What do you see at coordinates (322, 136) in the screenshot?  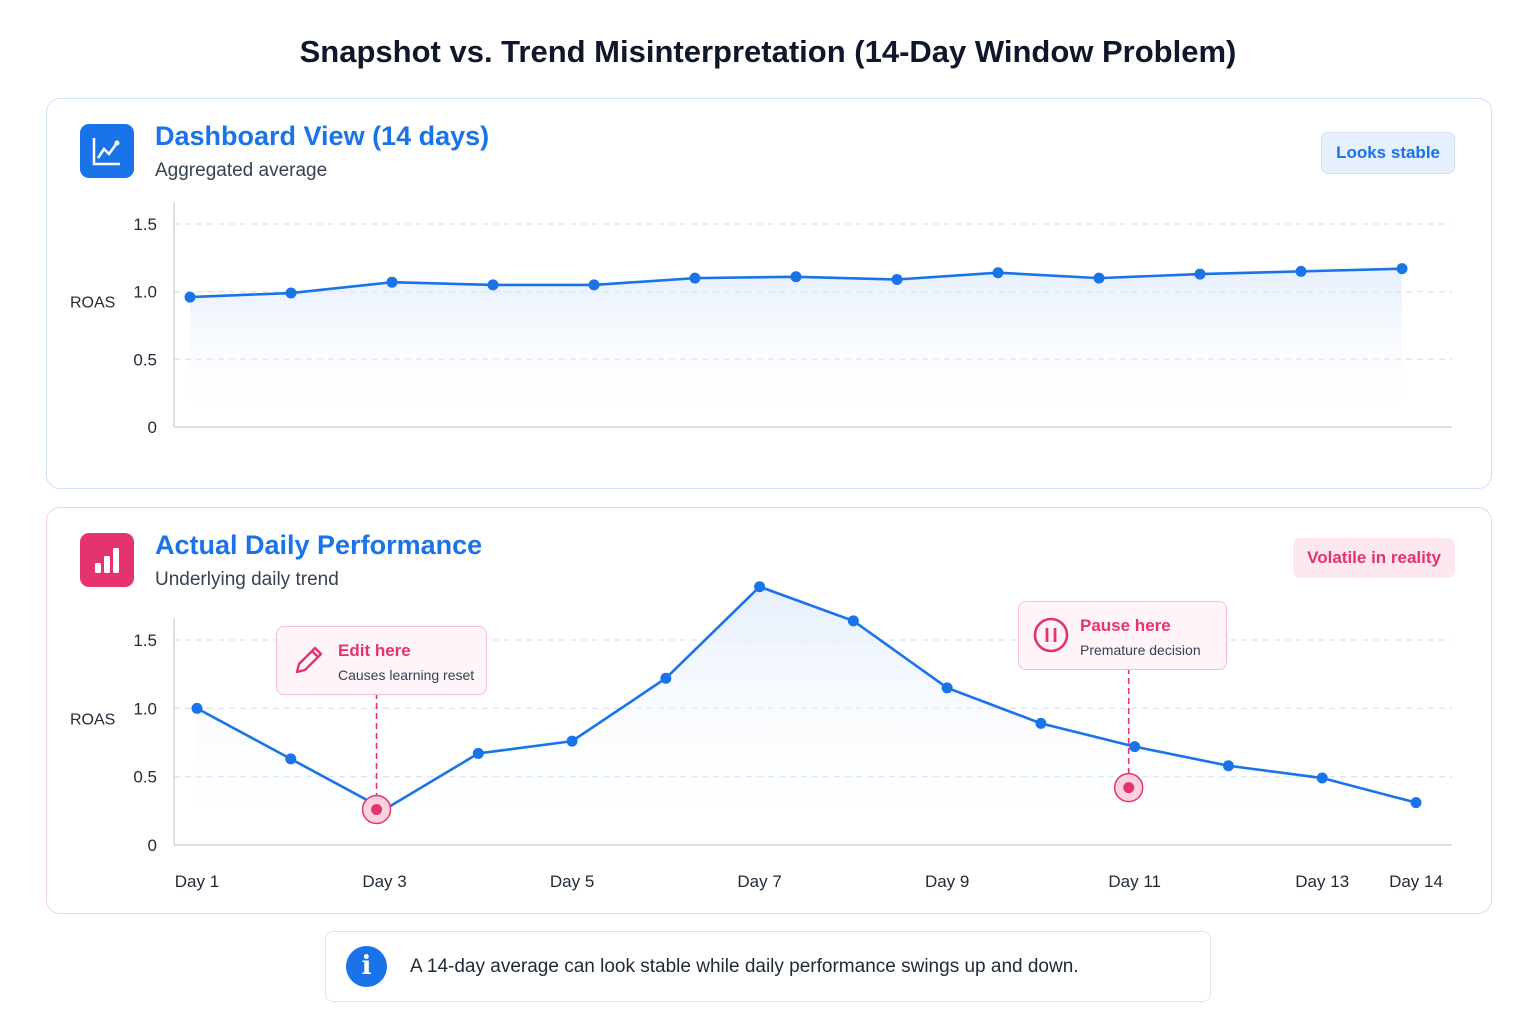 I see `panel-title: Dashboard View (14 days)` at bounding box center [322, 136].